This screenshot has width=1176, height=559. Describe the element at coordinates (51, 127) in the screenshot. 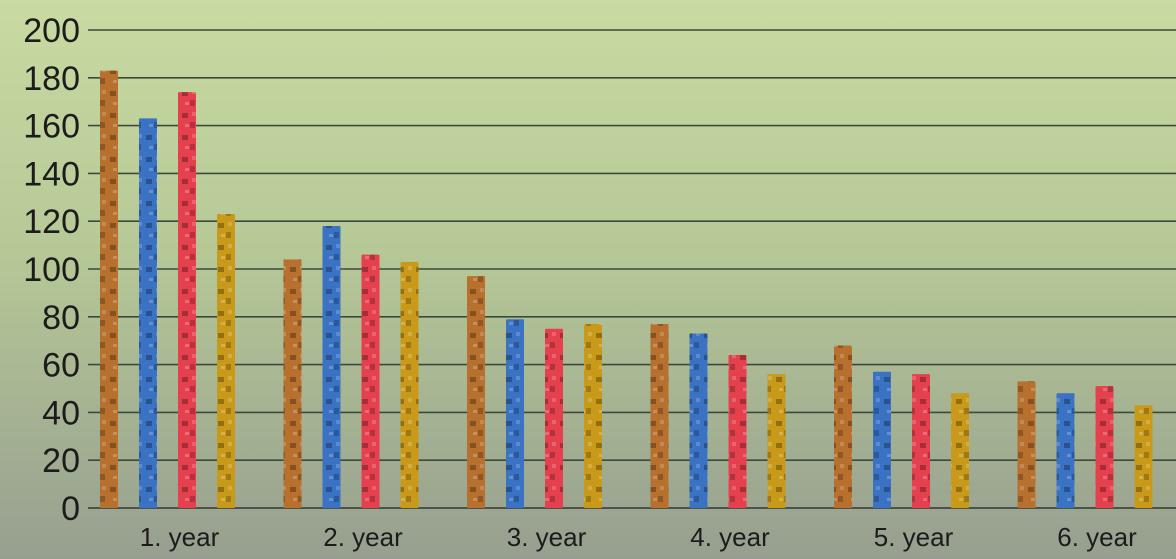

I see `y-tick-label: 160` at that location.